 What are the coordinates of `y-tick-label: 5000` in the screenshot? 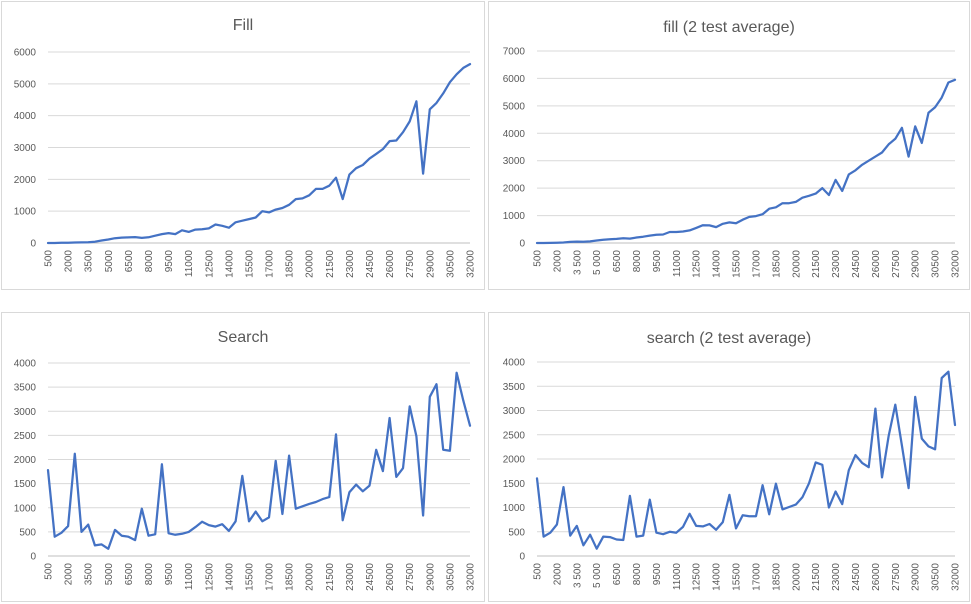 It's located at (25, 84).